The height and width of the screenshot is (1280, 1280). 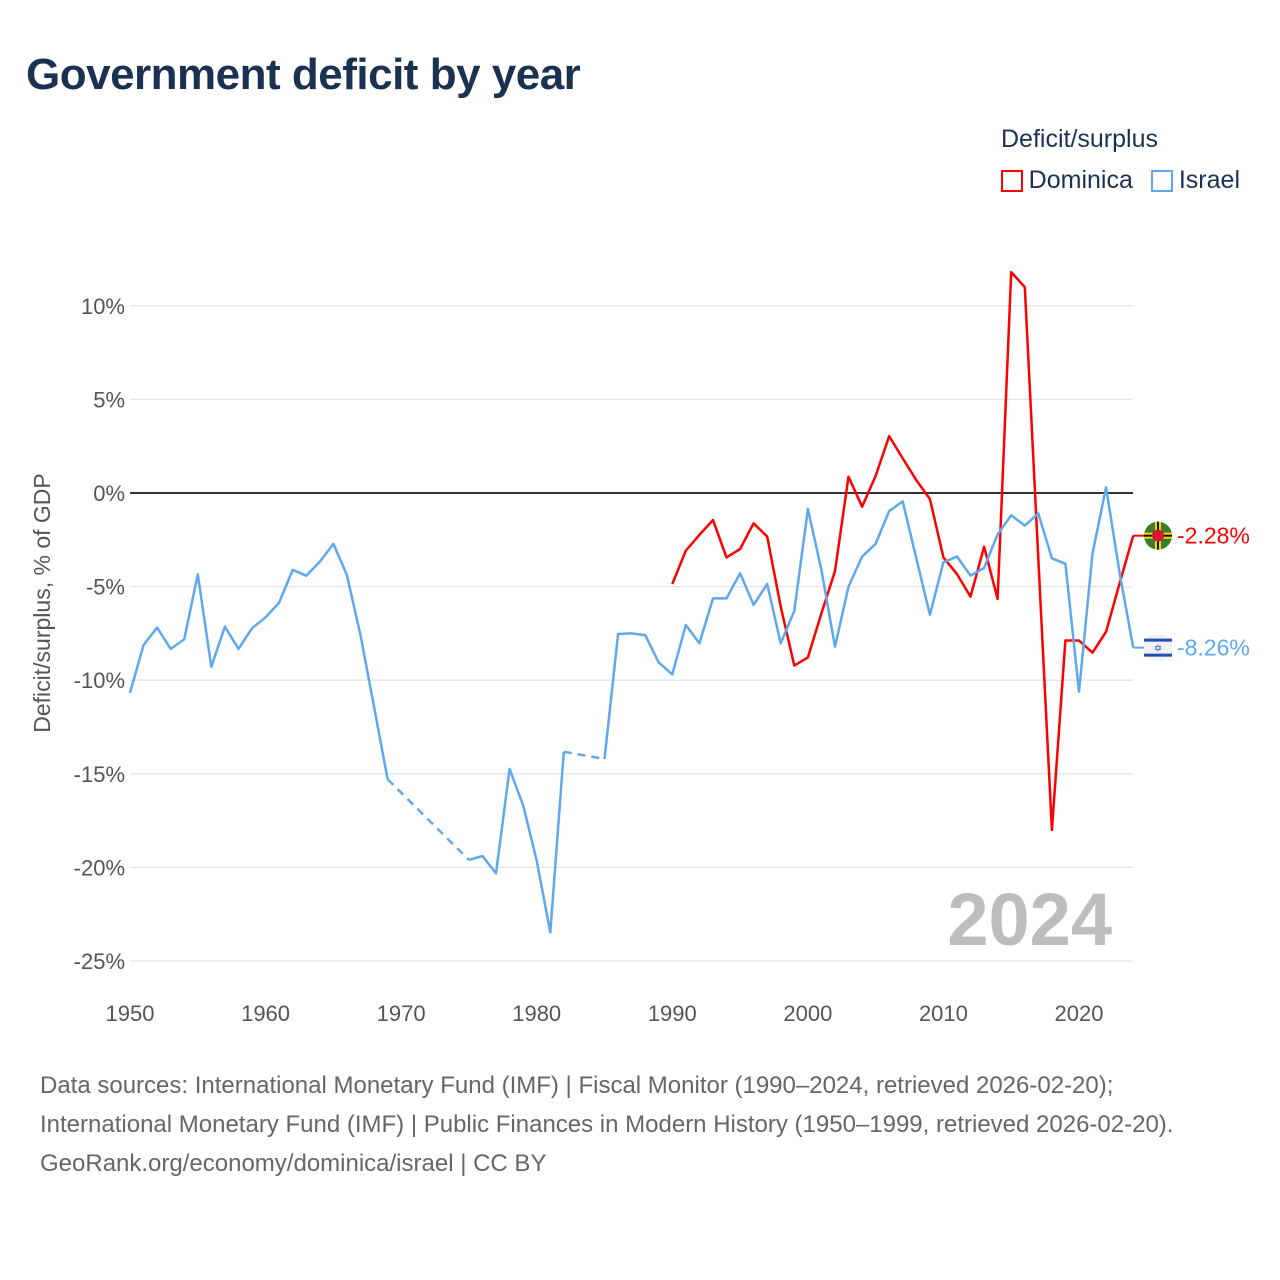 I want to click on legend-swatch-dominica, so click(x=1011, y=180).